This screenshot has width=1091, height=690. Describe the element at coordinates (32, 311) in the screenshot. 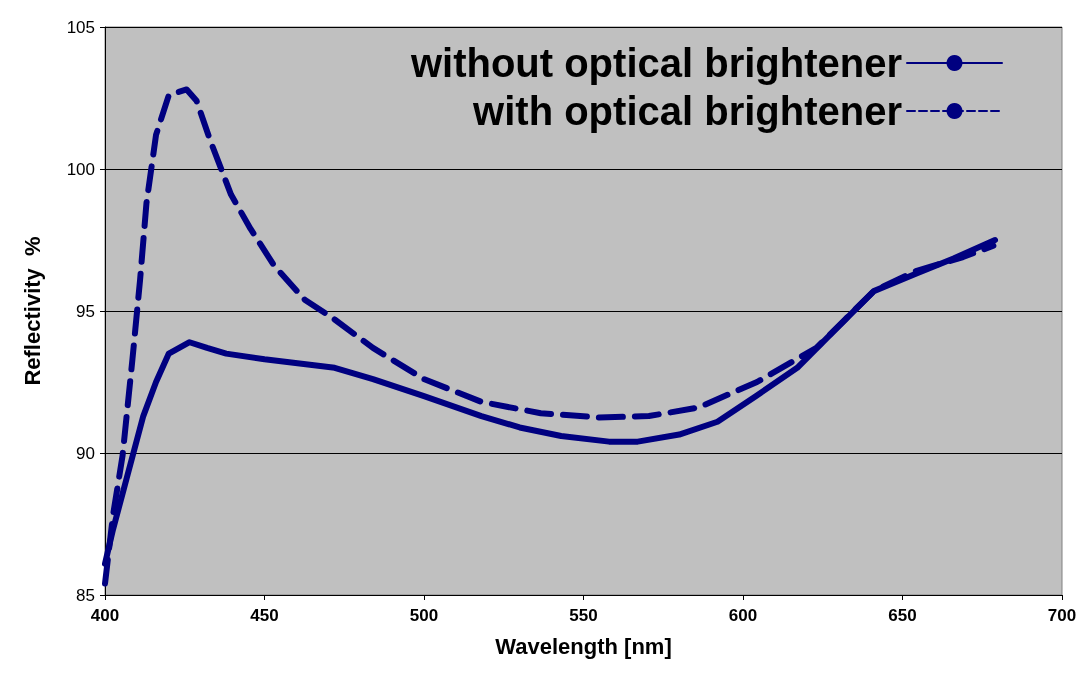

I see `y-axis-title: Reflectivity %` at that location.